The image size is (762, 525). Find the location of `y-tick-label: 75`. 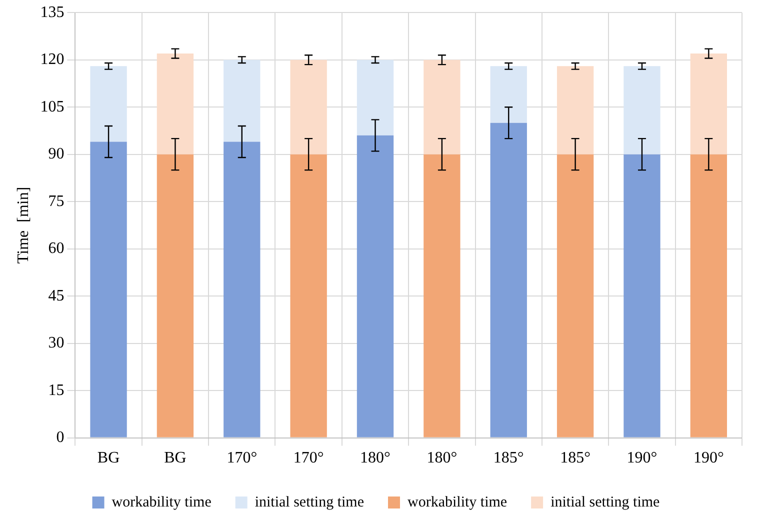

y-tick-label: 75 is located at coordinates (56, 201).